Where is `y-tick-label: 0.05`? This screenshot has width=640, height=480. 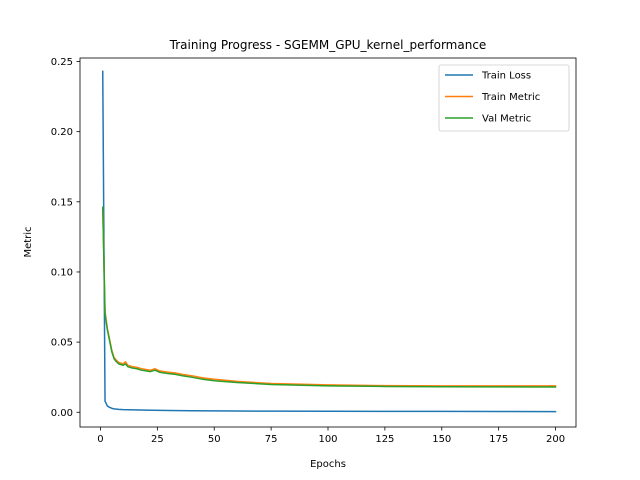
y-tick-label: 0.05 is located at coordinates (62, 343).